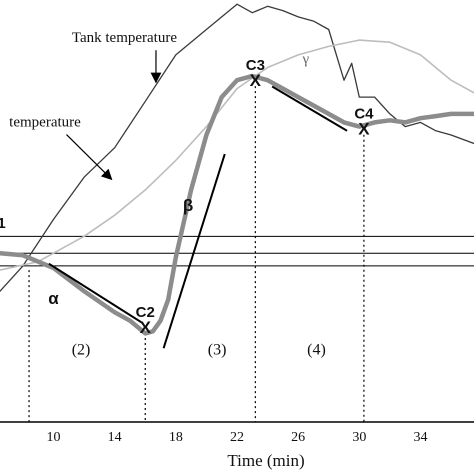  I want to click on point-marker-c2: X, so click(146, 327).